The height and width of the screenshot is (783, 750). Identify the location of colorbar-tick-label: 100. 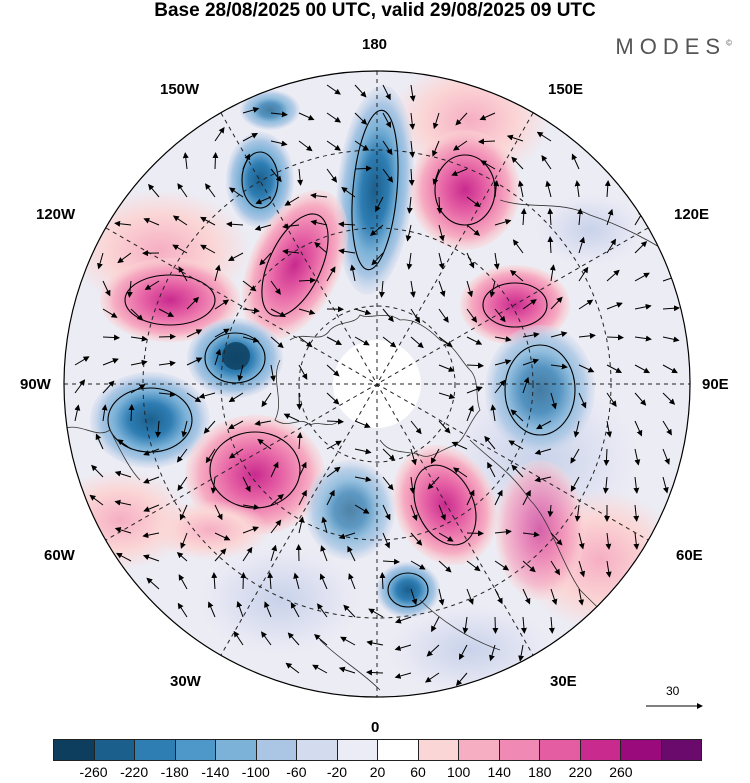
(458, 772).